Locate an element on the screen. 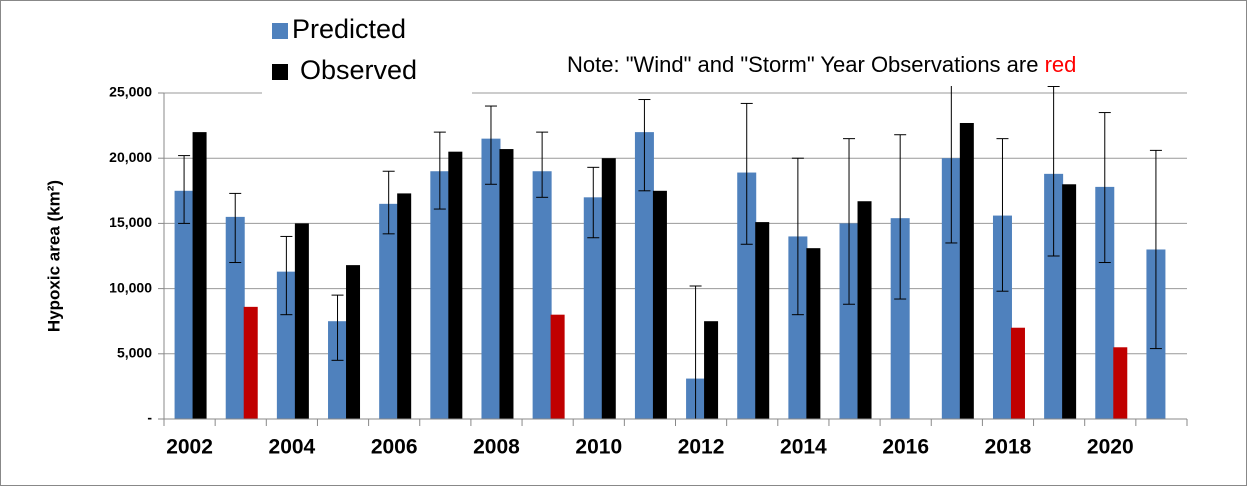  y-tick-label: - is located at coordinates (149, 418).